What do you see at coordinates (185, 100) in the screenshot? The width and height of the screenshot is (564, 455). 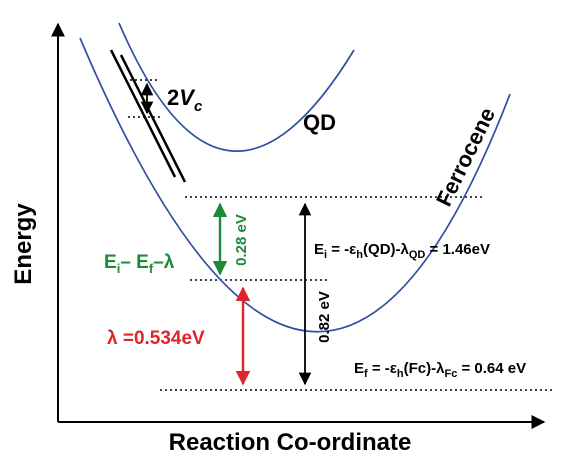 I see `coupling-label: 2Vc` at bounding box center [185, 100].